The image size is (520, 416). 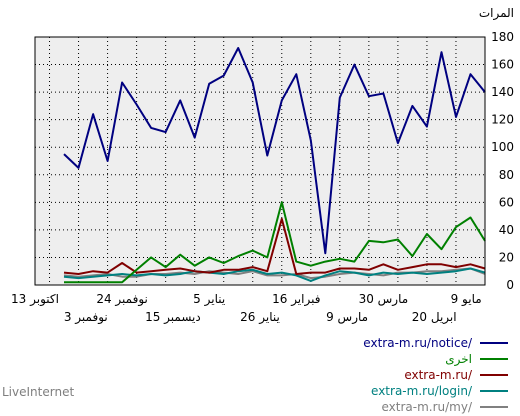 What do you see at coordinates (476, 359) in the screenshot?
I see `legend-item: اخرى` at bounding box center [476, 359].